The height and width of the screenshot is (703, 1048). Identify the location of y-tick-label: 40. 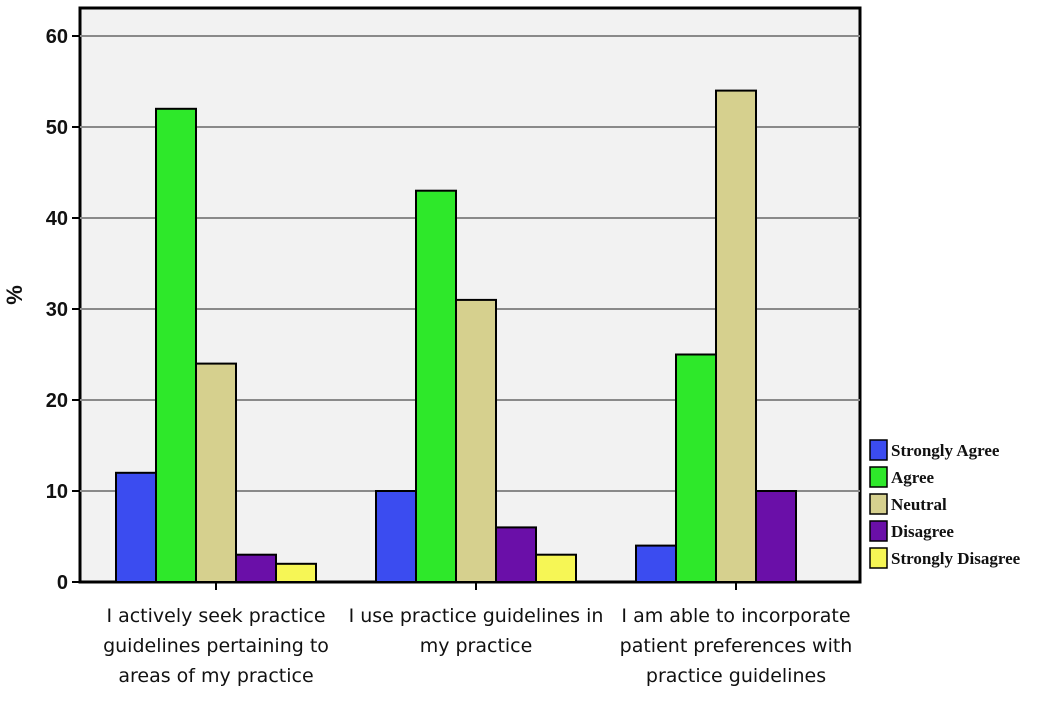
(57, 219).